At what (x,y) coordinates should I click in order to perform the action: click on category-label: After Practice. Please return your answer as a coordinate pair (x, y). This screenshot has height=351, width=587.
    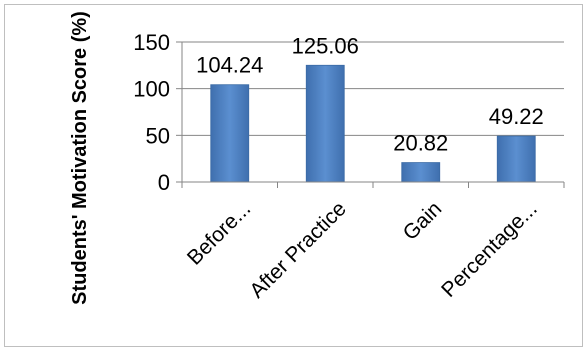
    Looking at the image, I should click on (297, 249).